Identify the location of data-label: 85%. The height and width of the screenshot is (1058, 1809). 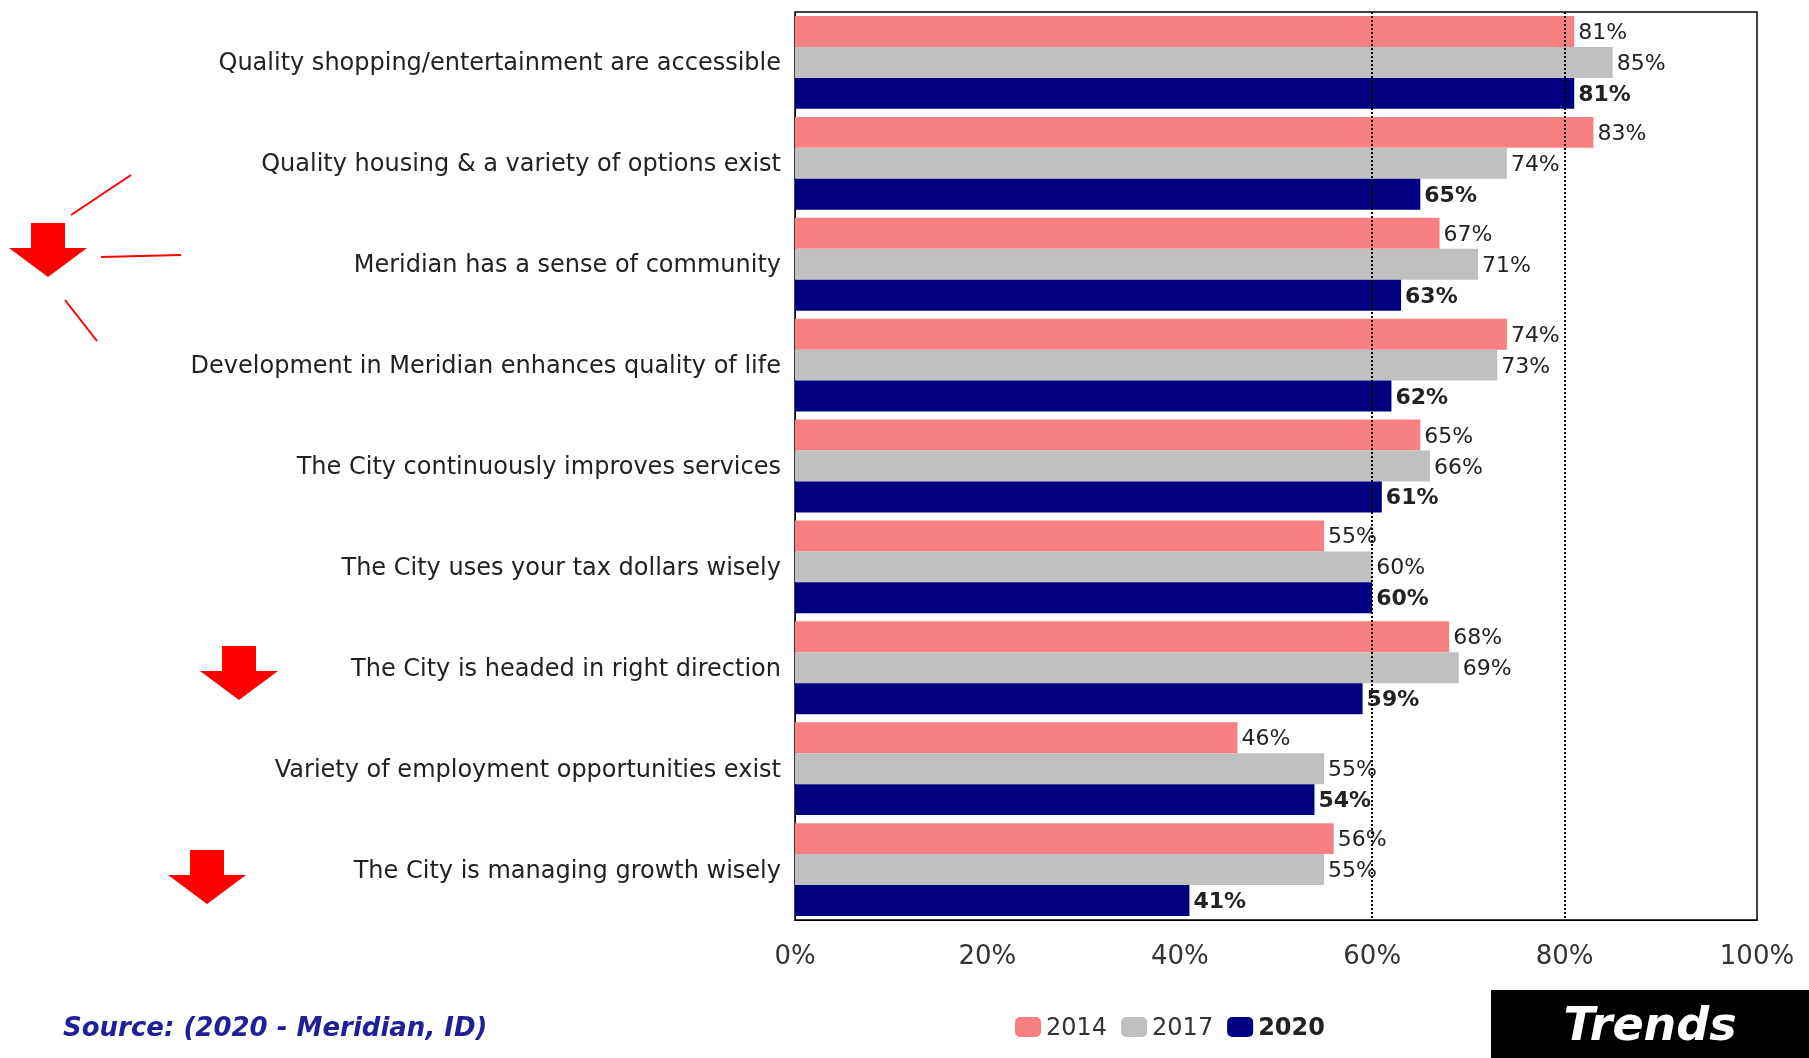
(1641, 62).